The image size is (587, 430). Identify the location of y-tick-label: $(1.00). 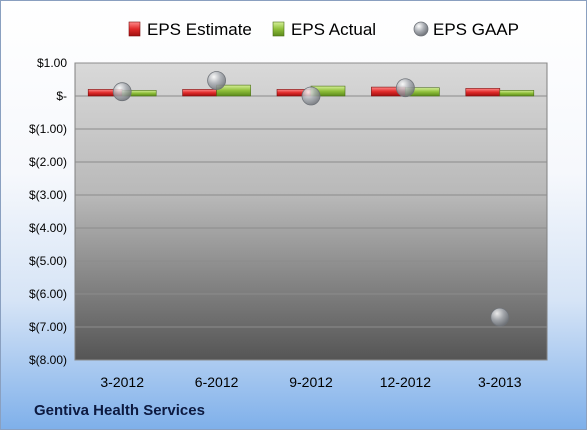
(48, 129).